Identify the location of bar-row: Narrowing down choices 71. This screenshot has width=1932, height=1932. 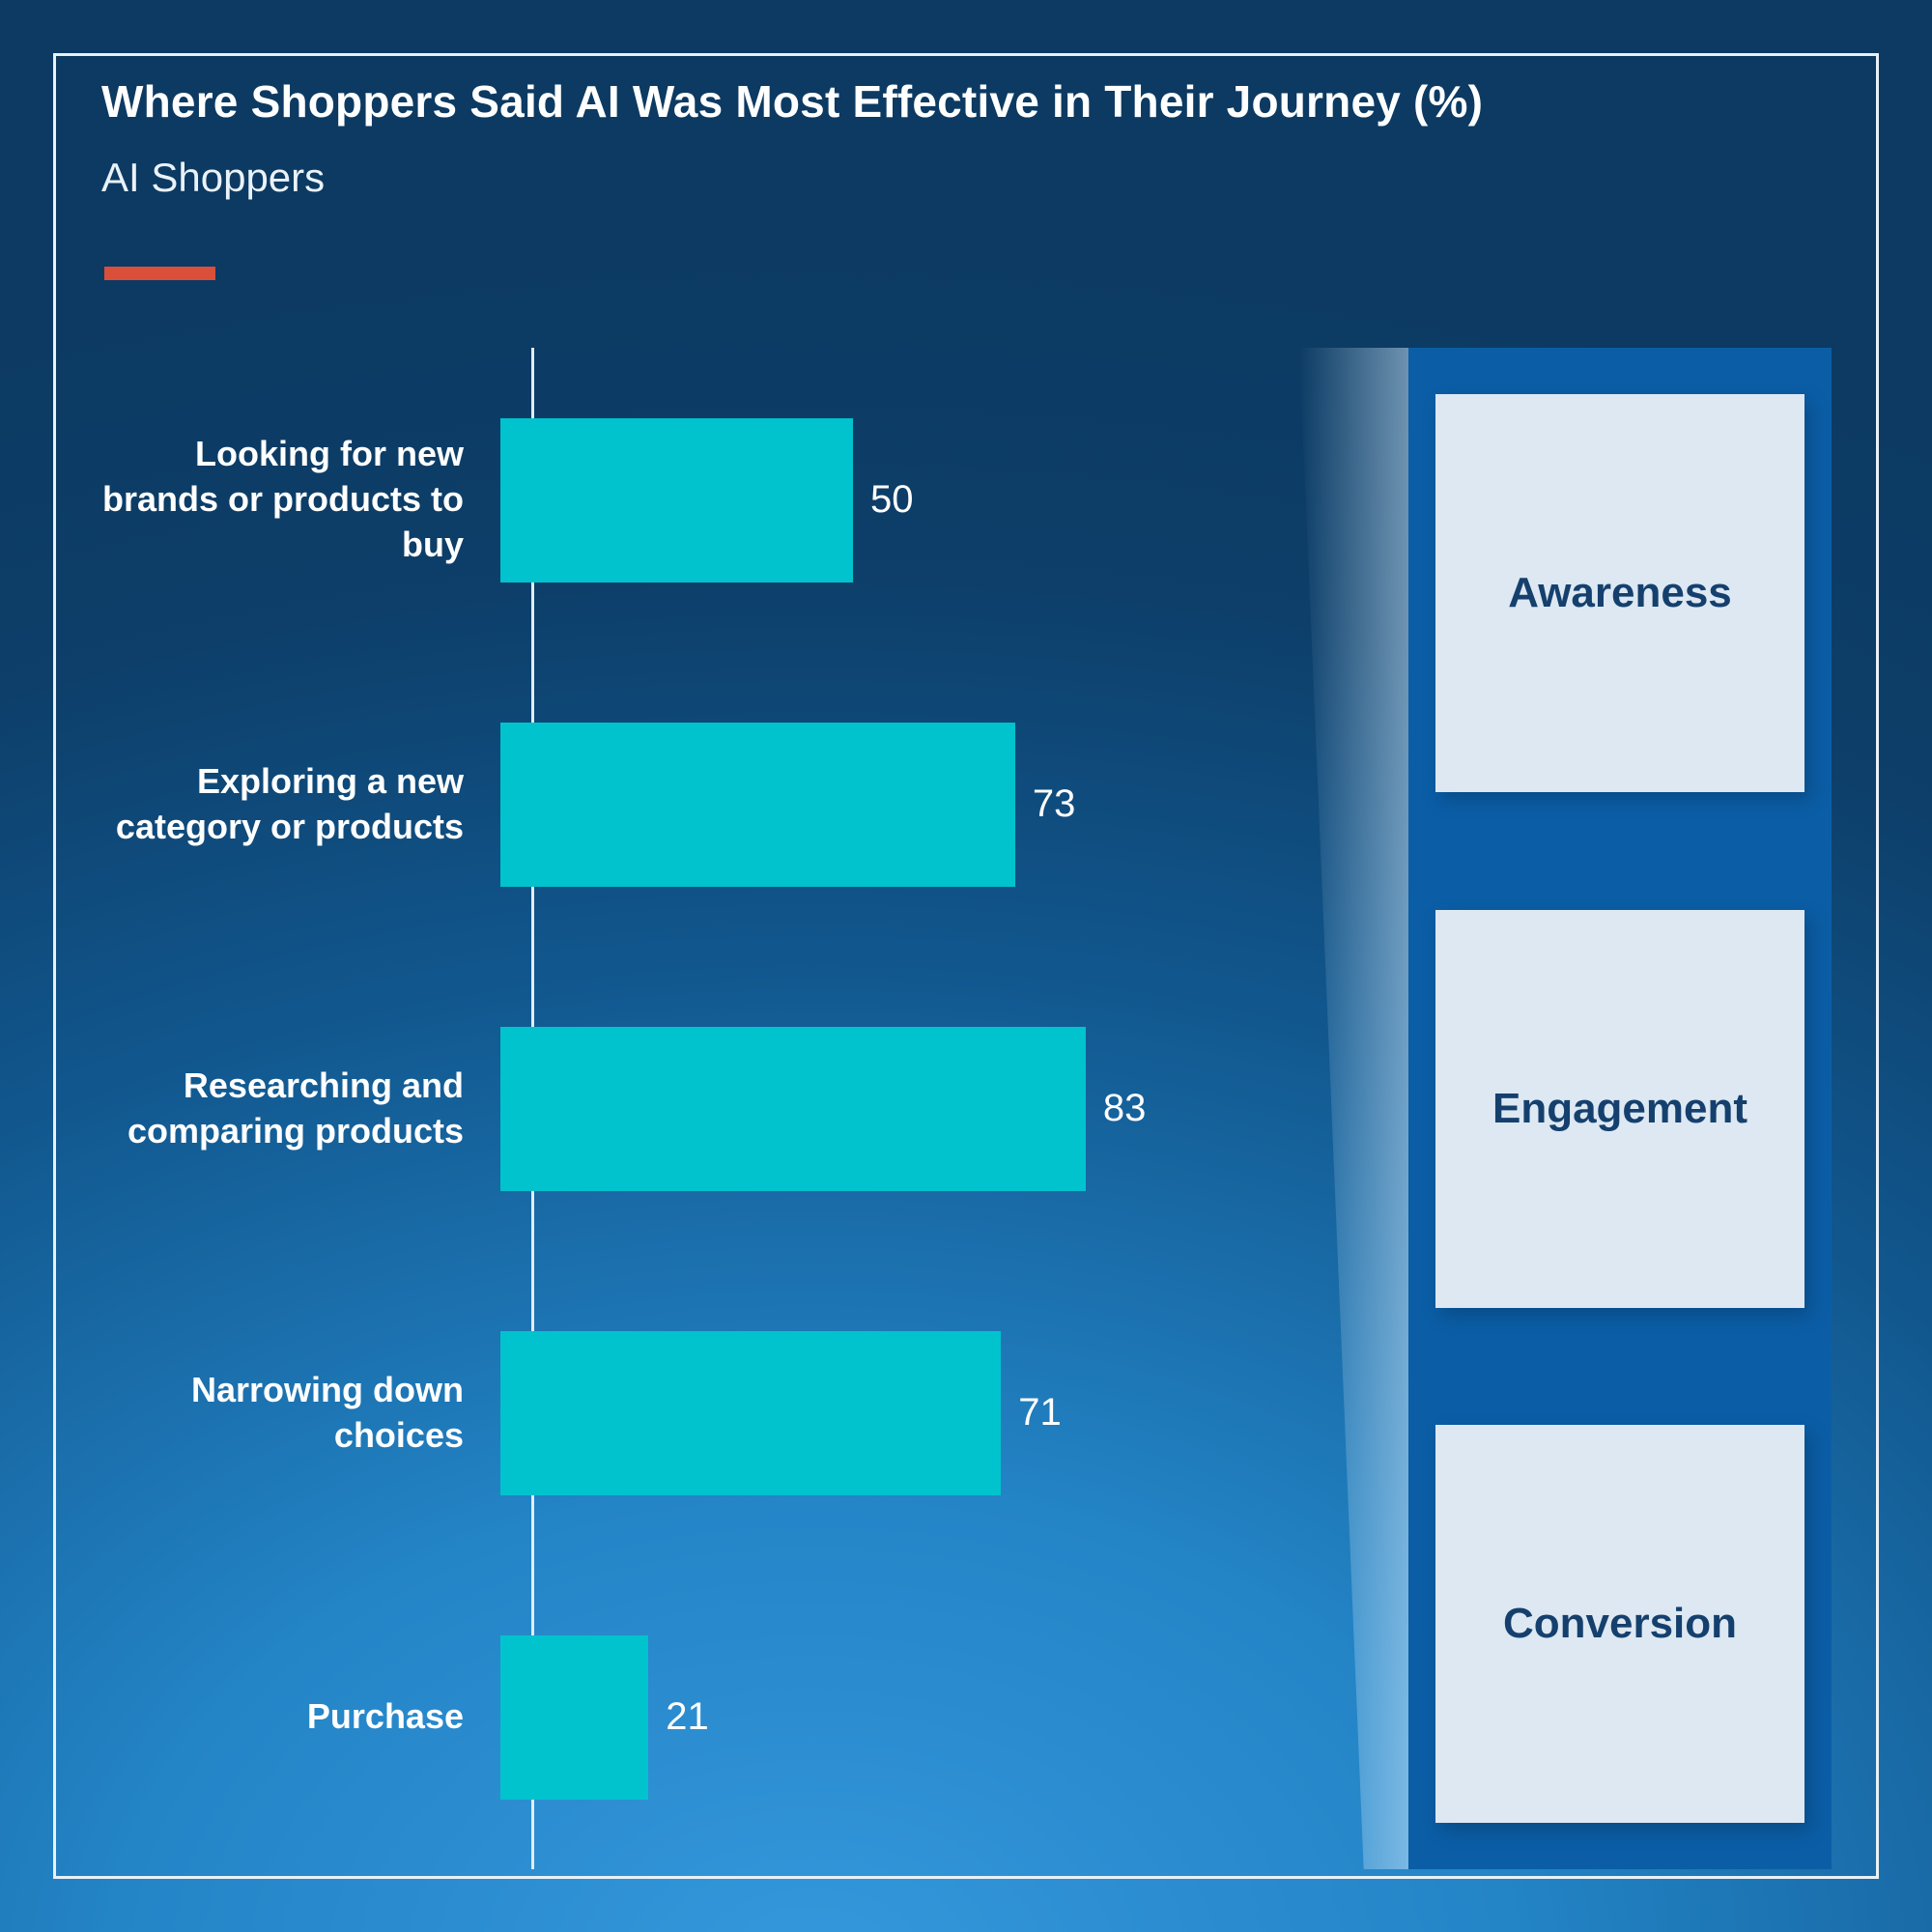
(705, 1413).